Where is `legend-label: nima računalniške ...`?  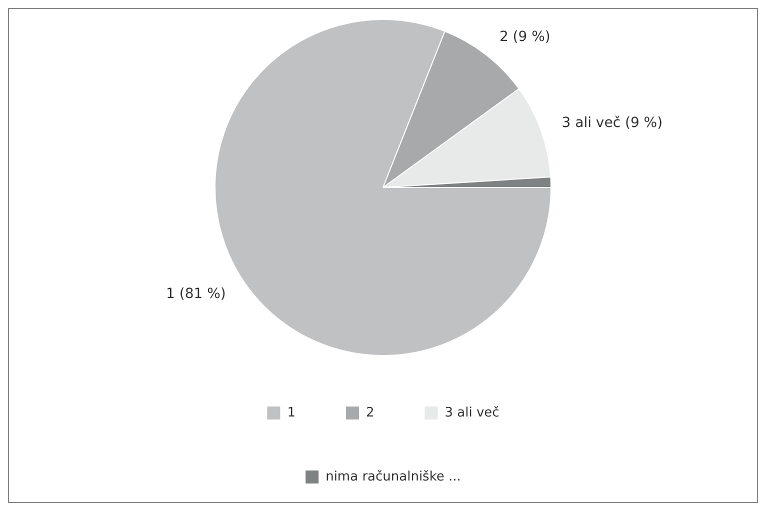
legend-label: nima računalniške ... is located at coordinates (393, 476).